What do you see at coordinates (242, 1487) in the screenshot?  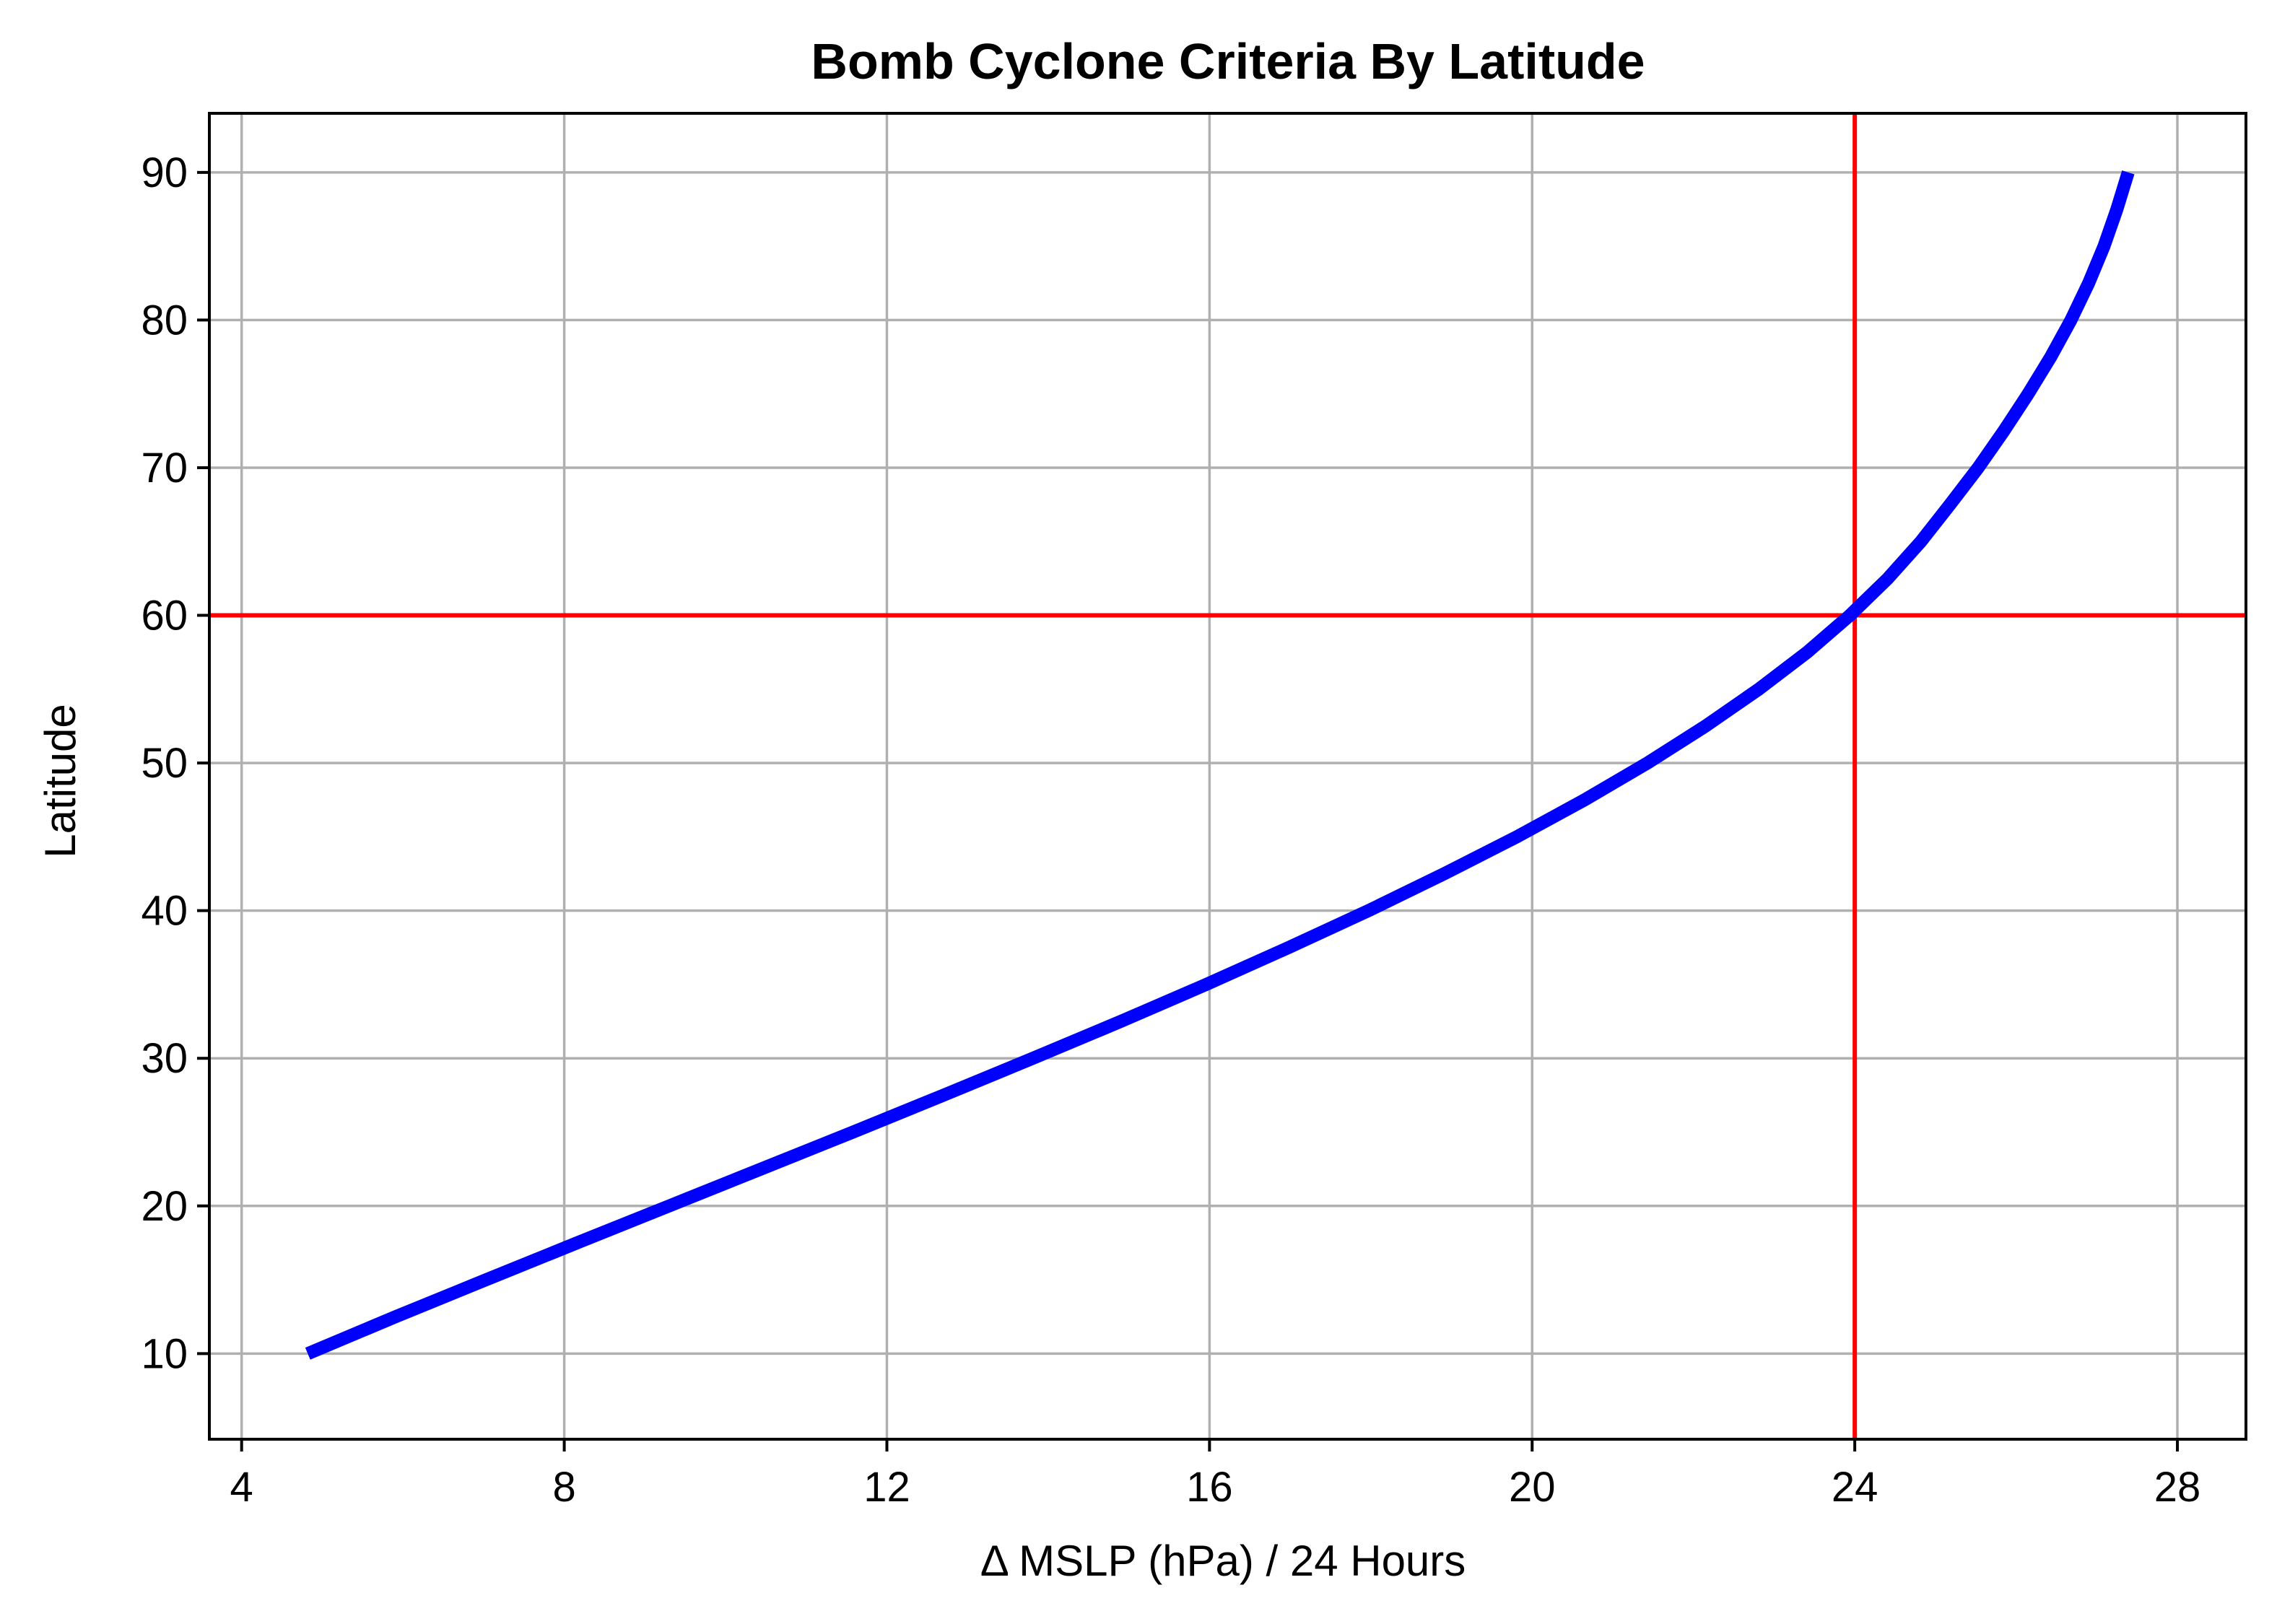 I see `x-tick-label-4: 4` at bounding box center [242, 1487].